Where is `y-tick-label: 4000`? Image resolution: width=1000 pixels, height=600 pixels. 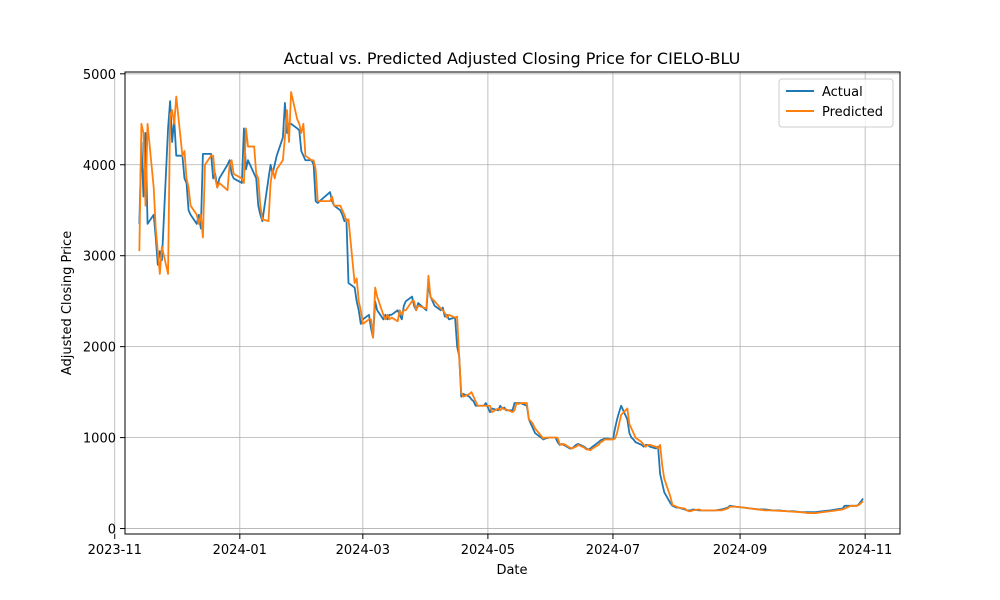
y-tick-label: 4000 is located at coordinates (99, 166).